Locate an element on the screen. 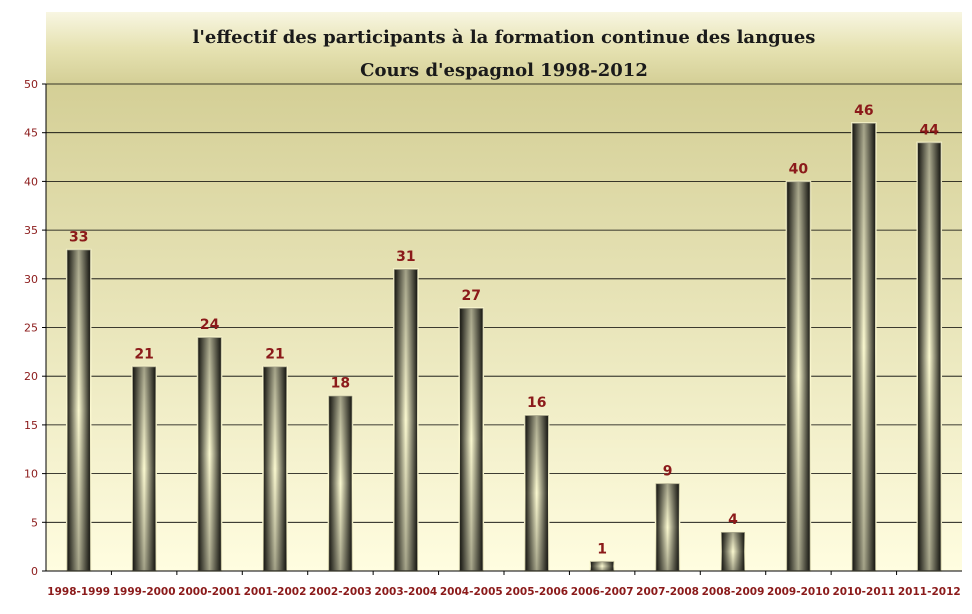 The height and width of the screenshot is (614, 972). bar-2004-2005 is located at coordinates (471, 439).